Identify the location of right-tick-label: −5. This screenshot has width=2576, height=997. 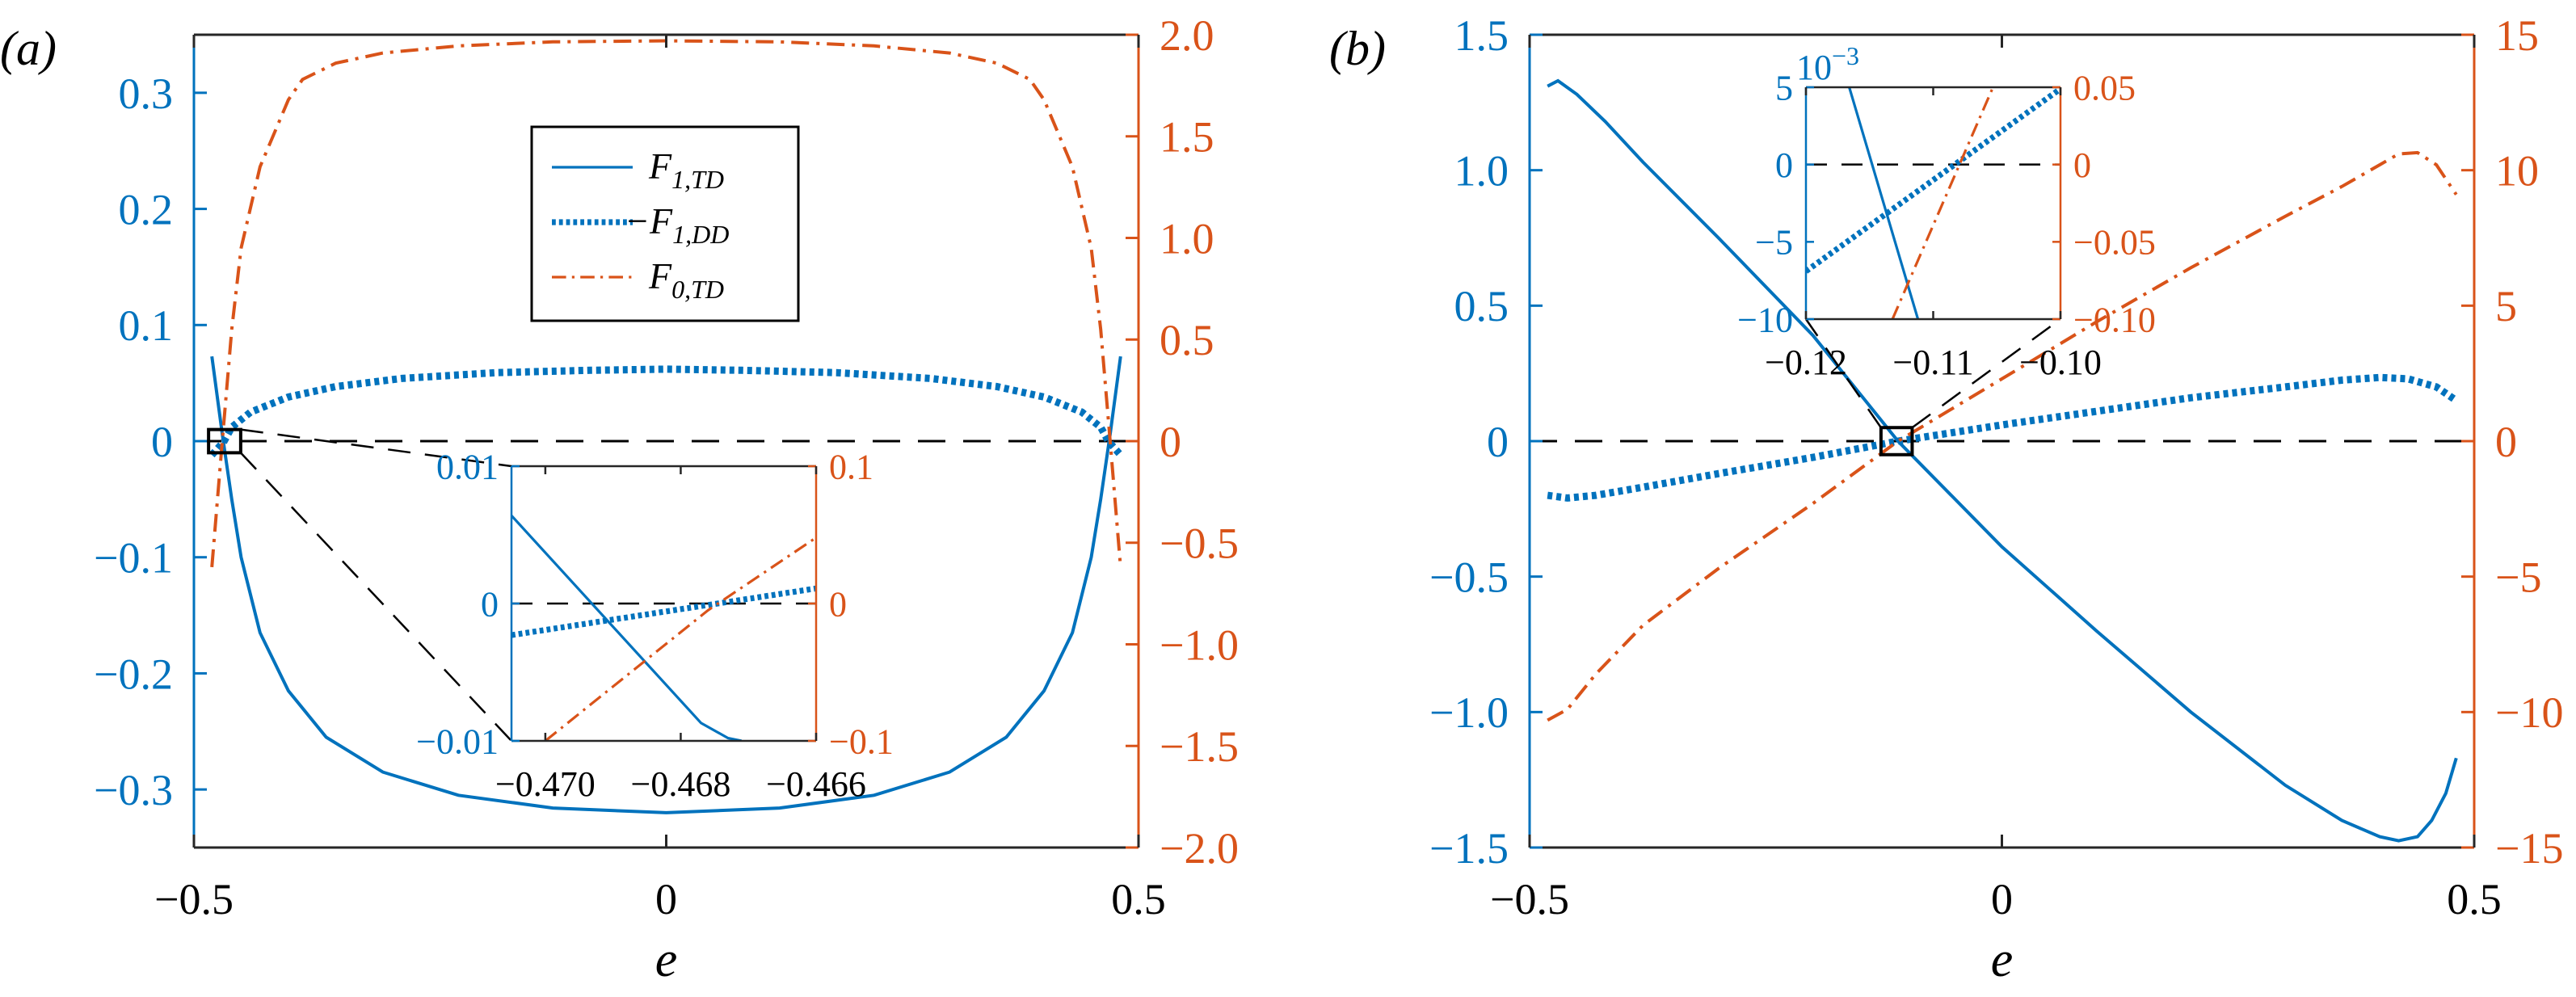
(2518, 577).